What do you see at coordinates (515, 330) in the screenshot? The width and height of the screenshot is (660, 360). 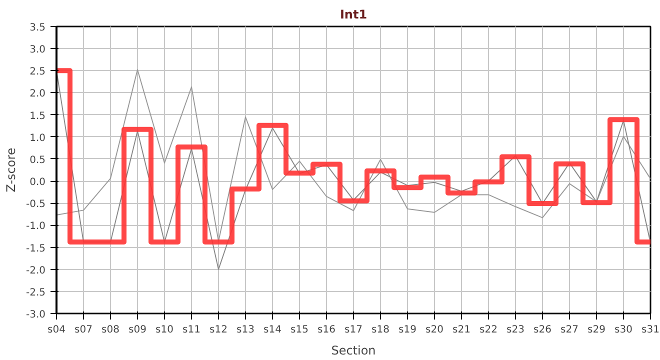 I see `x-tick-label: s23` at bounding box center [515, 330].